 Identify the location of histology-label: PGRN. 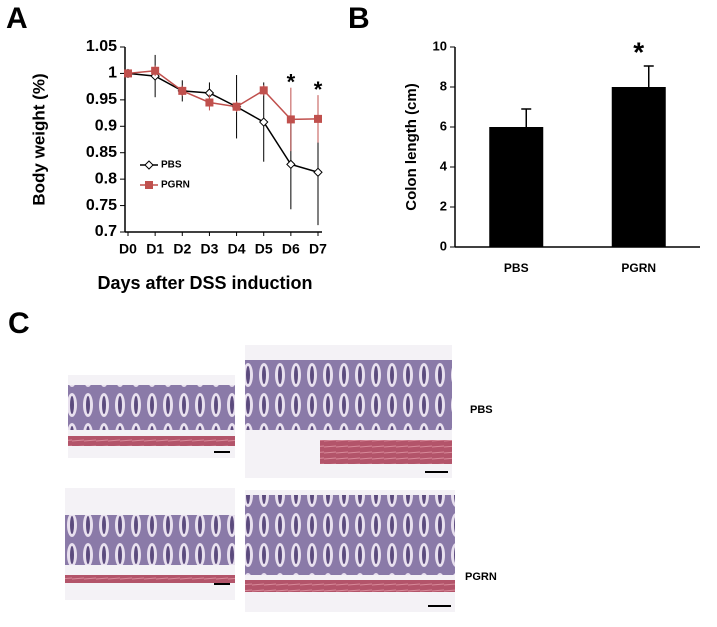
(481, 577).